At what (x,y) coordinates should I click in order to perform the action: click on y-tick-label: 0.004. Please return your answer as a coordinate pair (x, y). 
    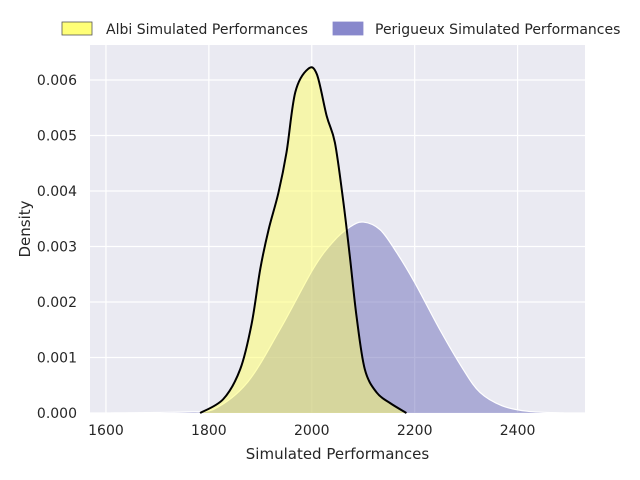
    Looking at the image, I should click on (57, 192).